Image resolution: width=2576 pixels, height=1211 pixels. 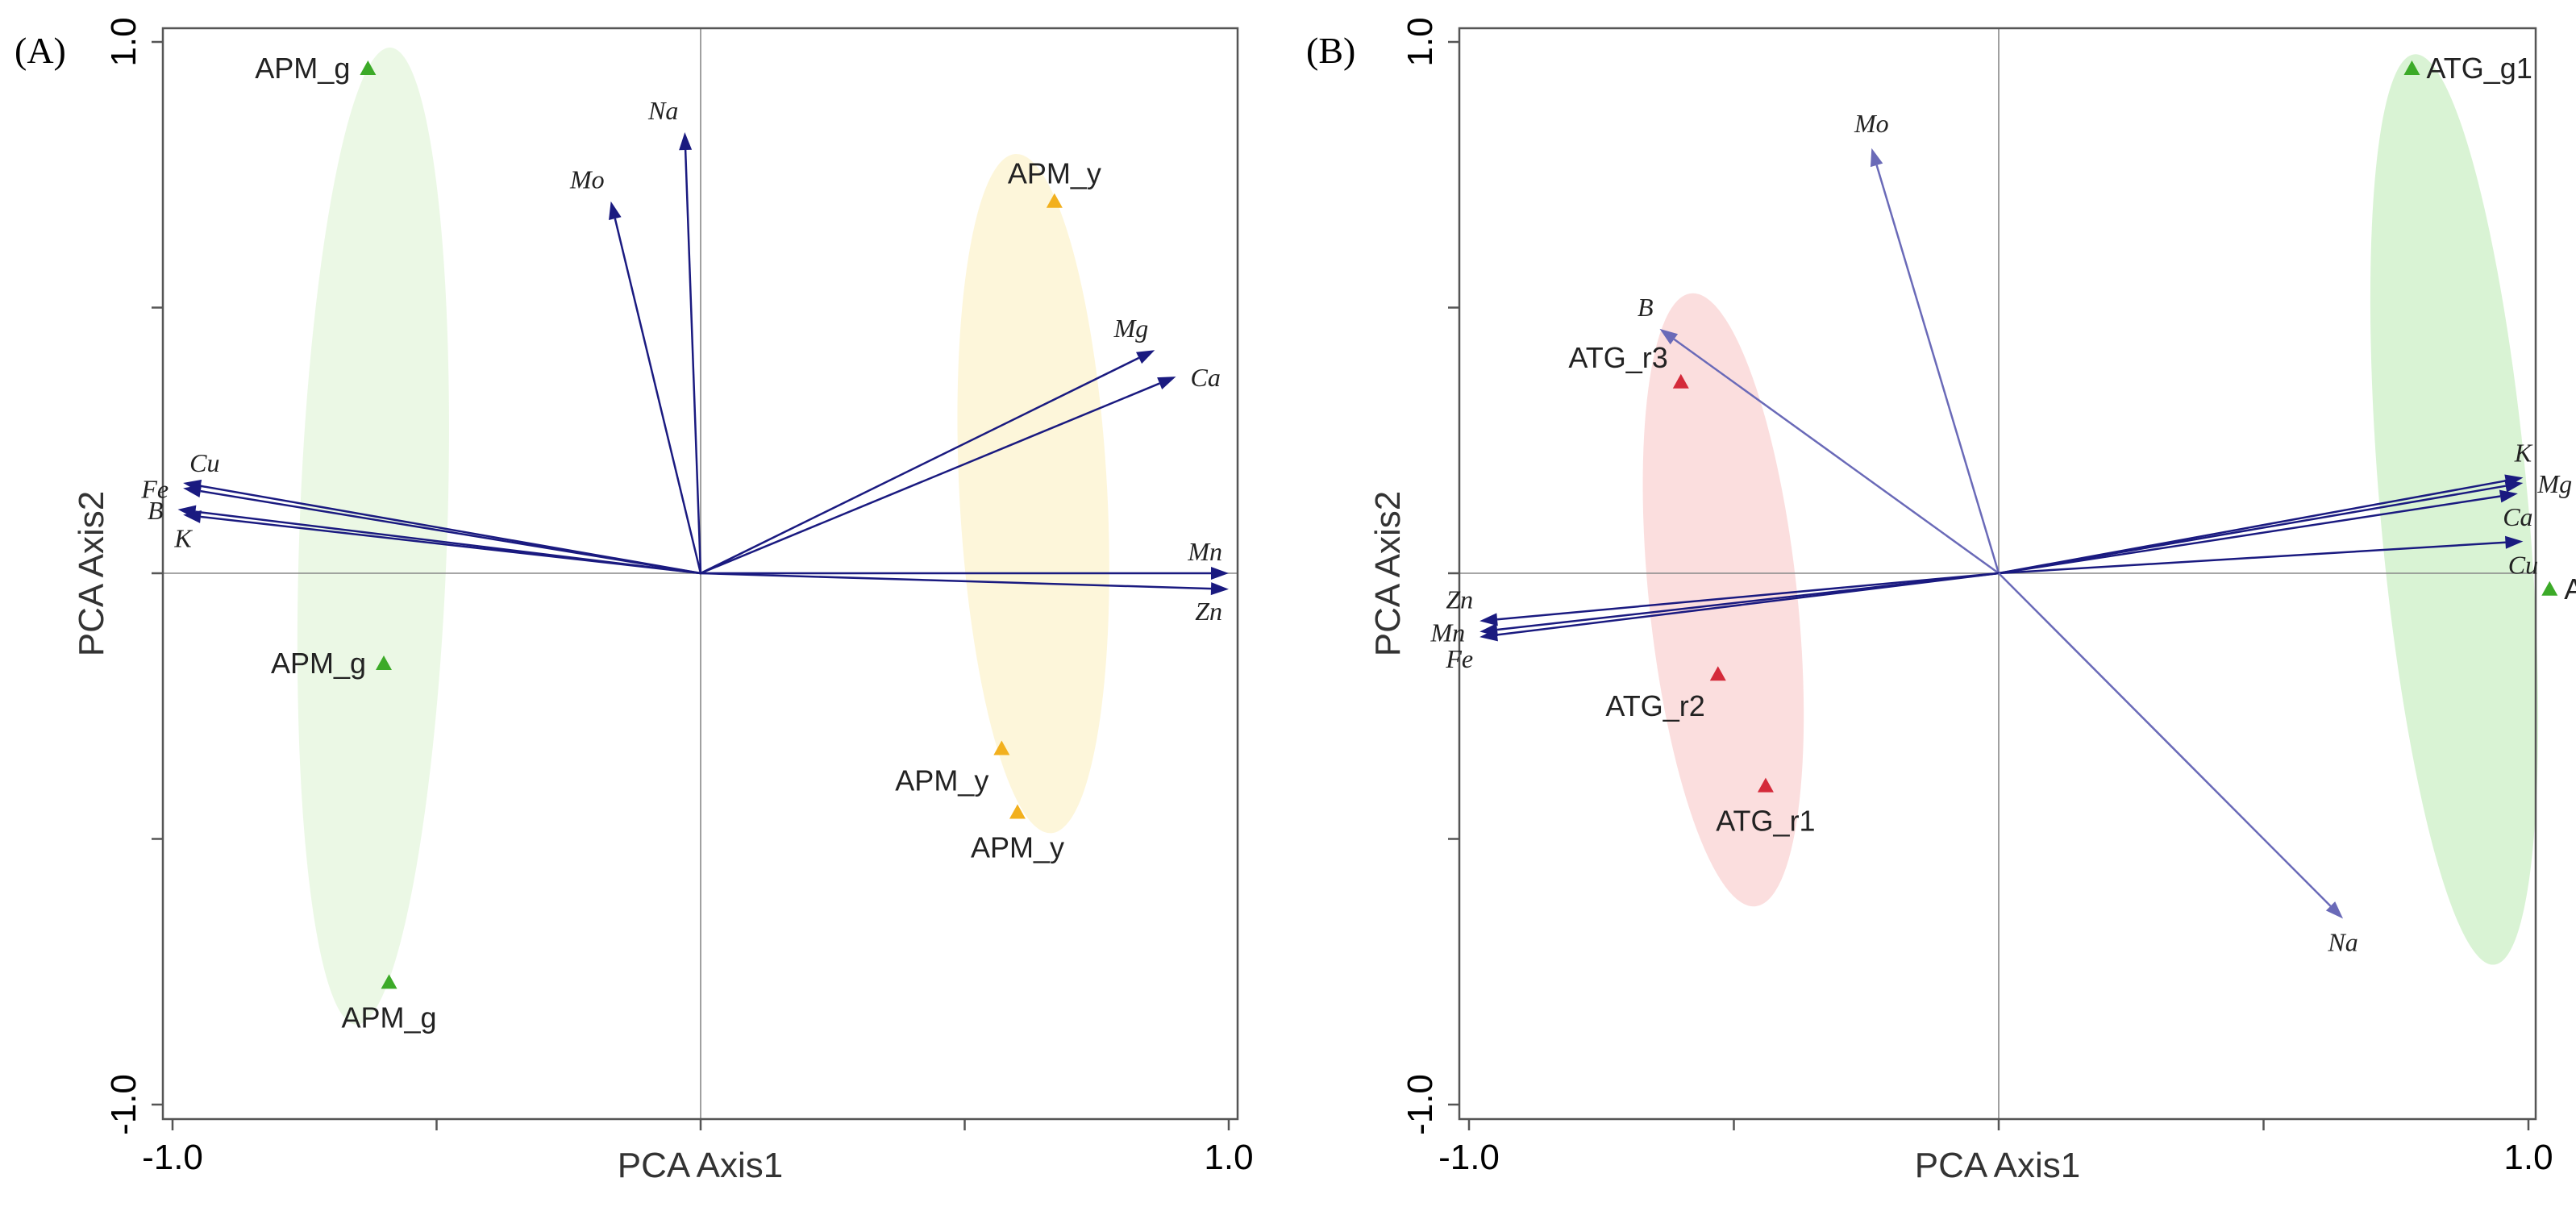 What do you see at coordinates (1228, 1157) in the screenshot?
I see `panel-a-x-tick-max: 1.0` at bounding box center [1228, 1157].